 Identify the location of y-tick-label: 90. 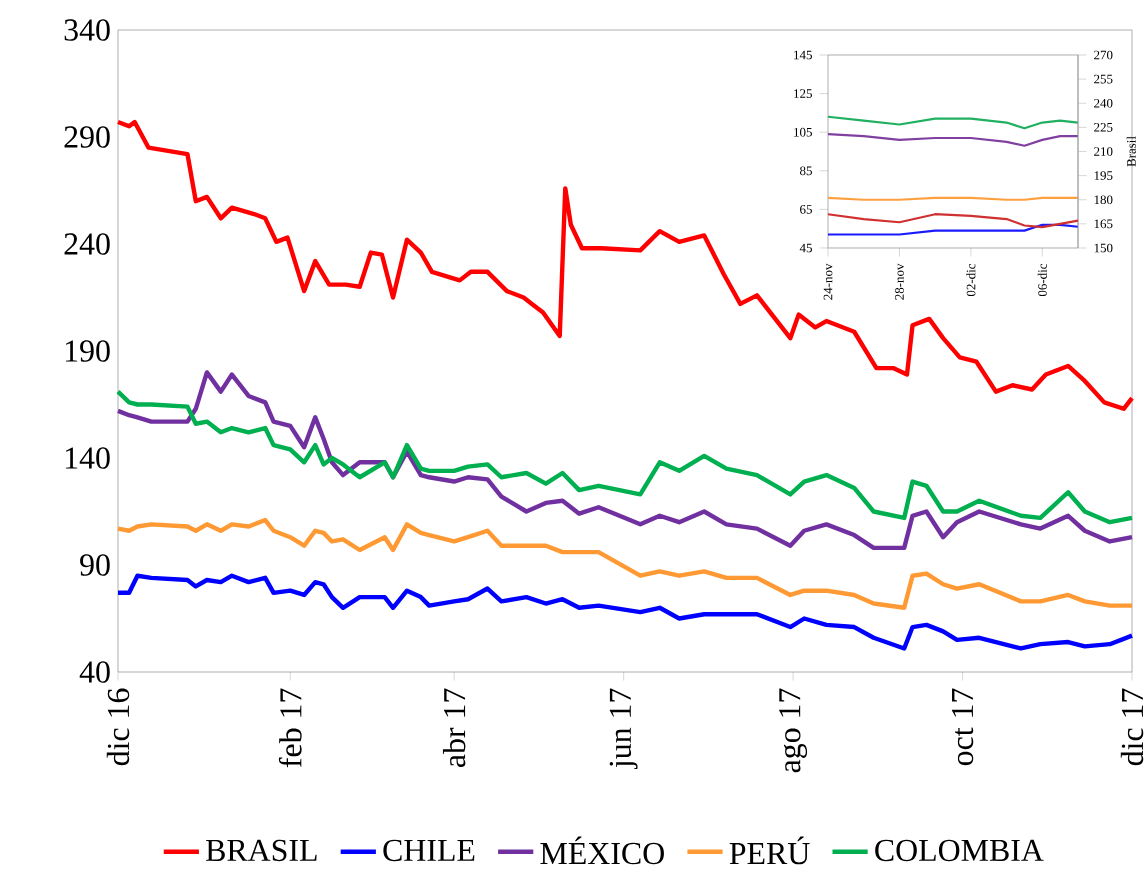
(95, 565).